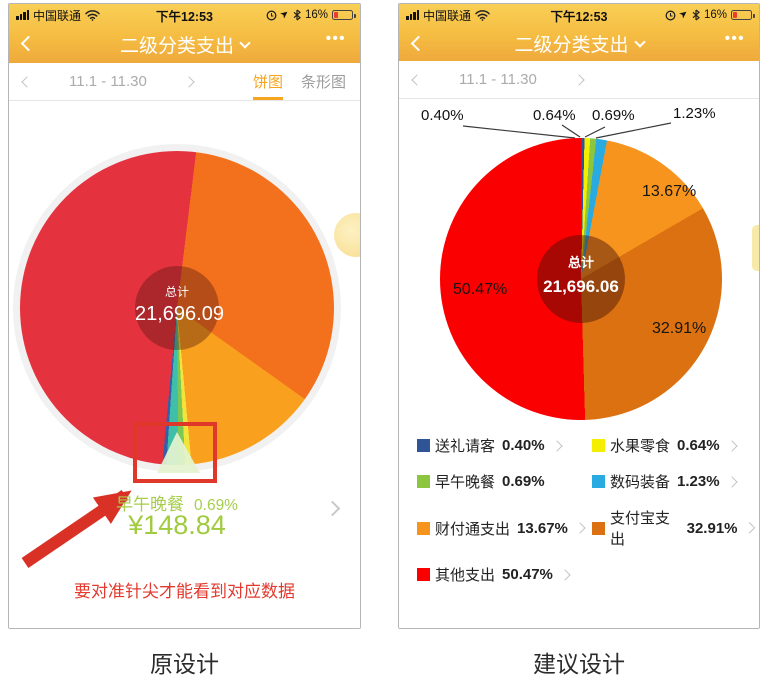 This screenshot has width=767, height=680. What do you see at coordinates (712, 528) in the screenshot?
I see `legend-percent: 32.91%` at bounding box center [712, 528].